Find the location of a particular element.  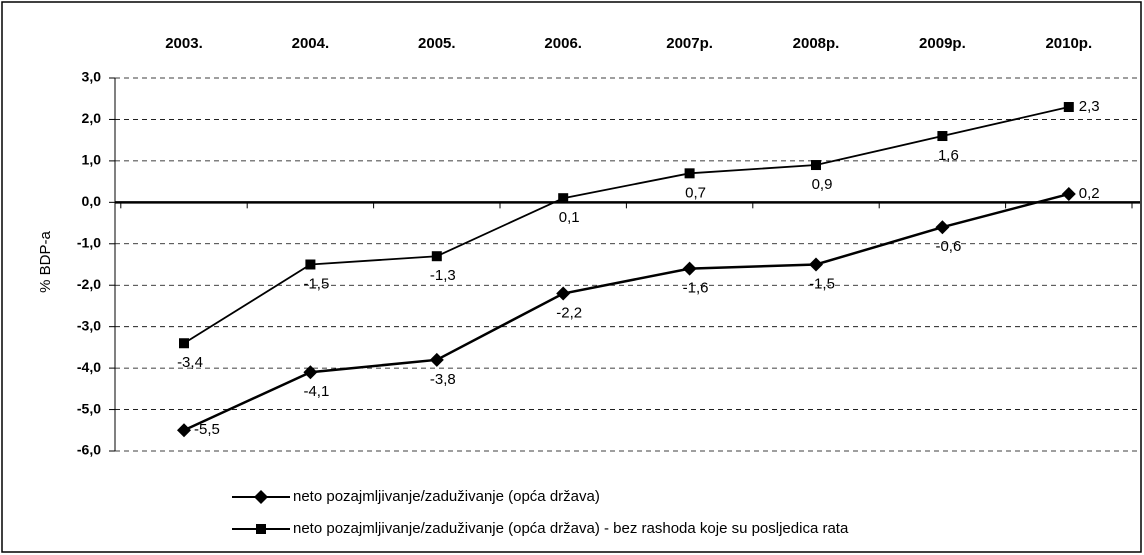

data-label: 0,9 is located at coordinates (822, 184).